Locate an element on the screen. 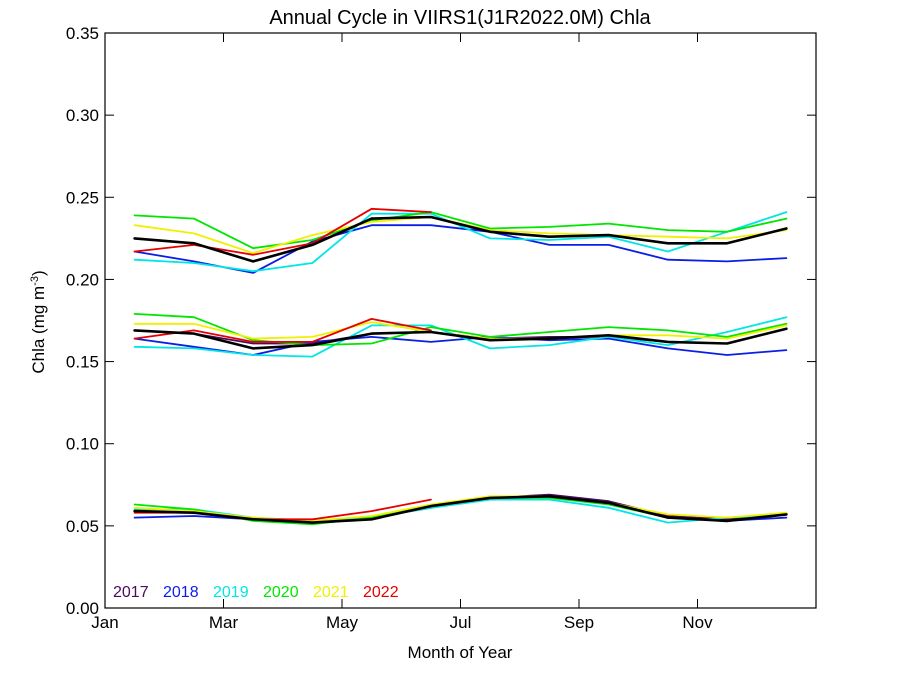 This screenshot has height=675, width=900. series-line-2020-upper is located at coordinates (460, 230).